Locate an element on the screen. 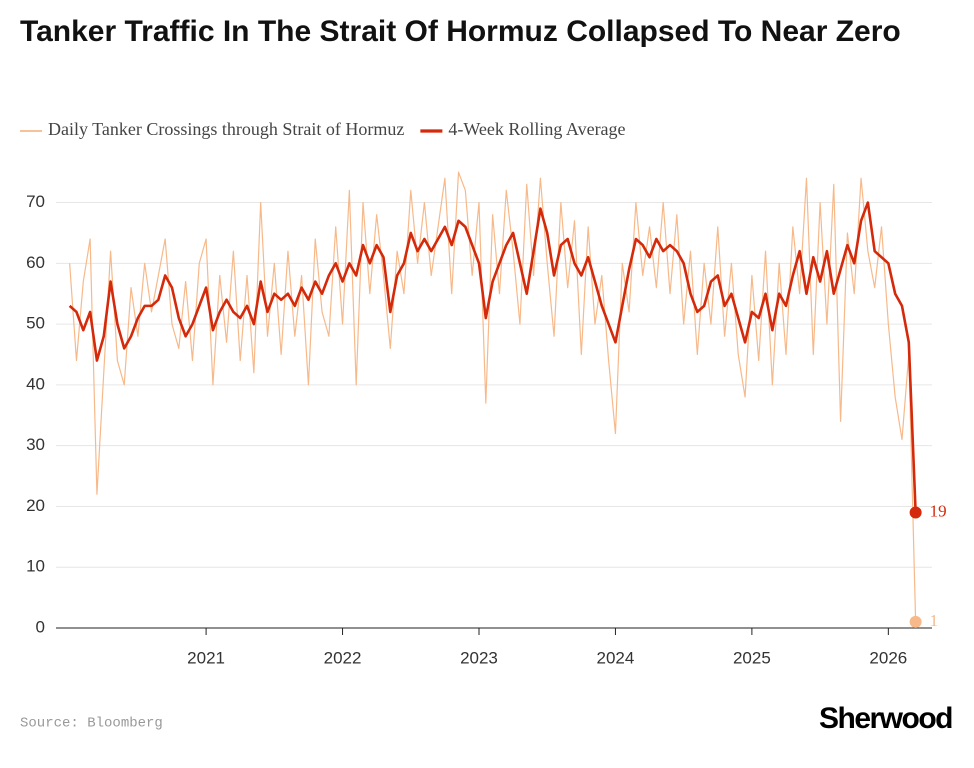  x-tick-label: 2024 is located at coordinates (616, 657).